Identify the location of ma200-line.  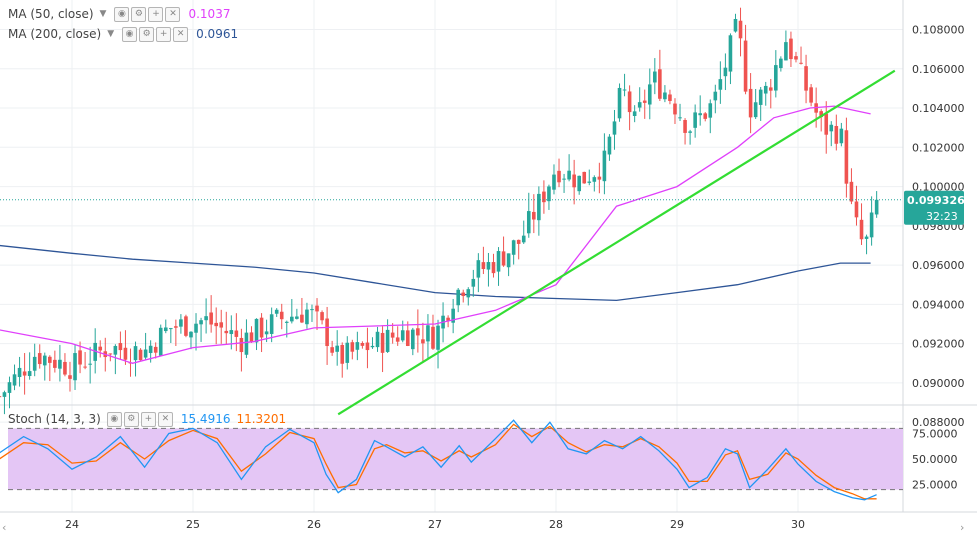
(435, 273).